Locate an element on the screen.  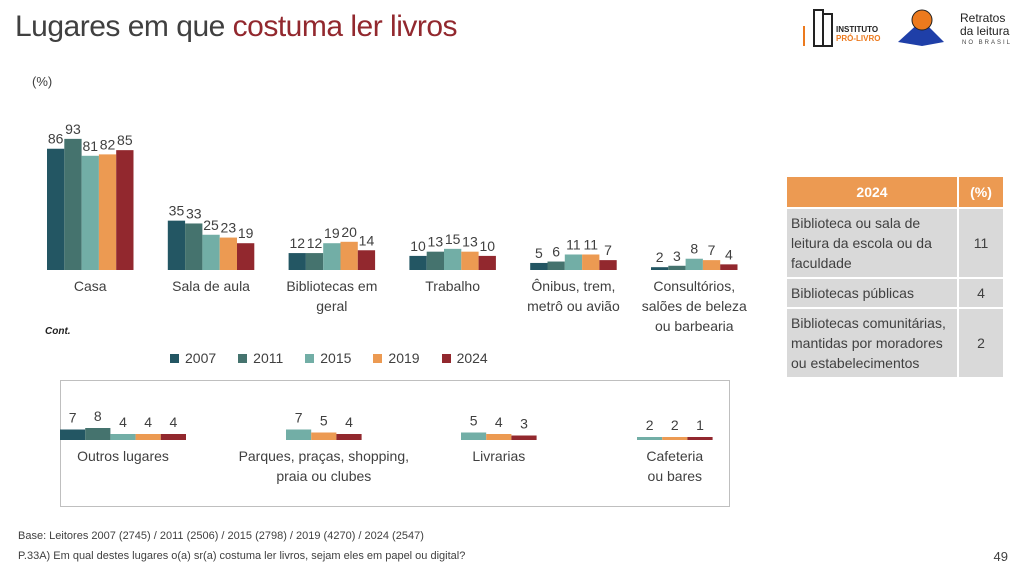
legend-label: 2007 is located at coordinates (201, 358).